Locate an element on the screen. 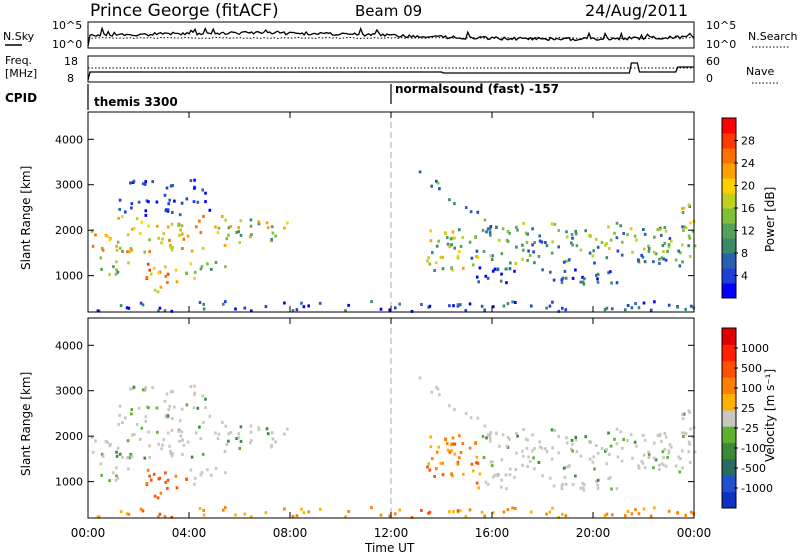  velocity-ylabel: Slant Range [km] is located at coordinates (26, 424).